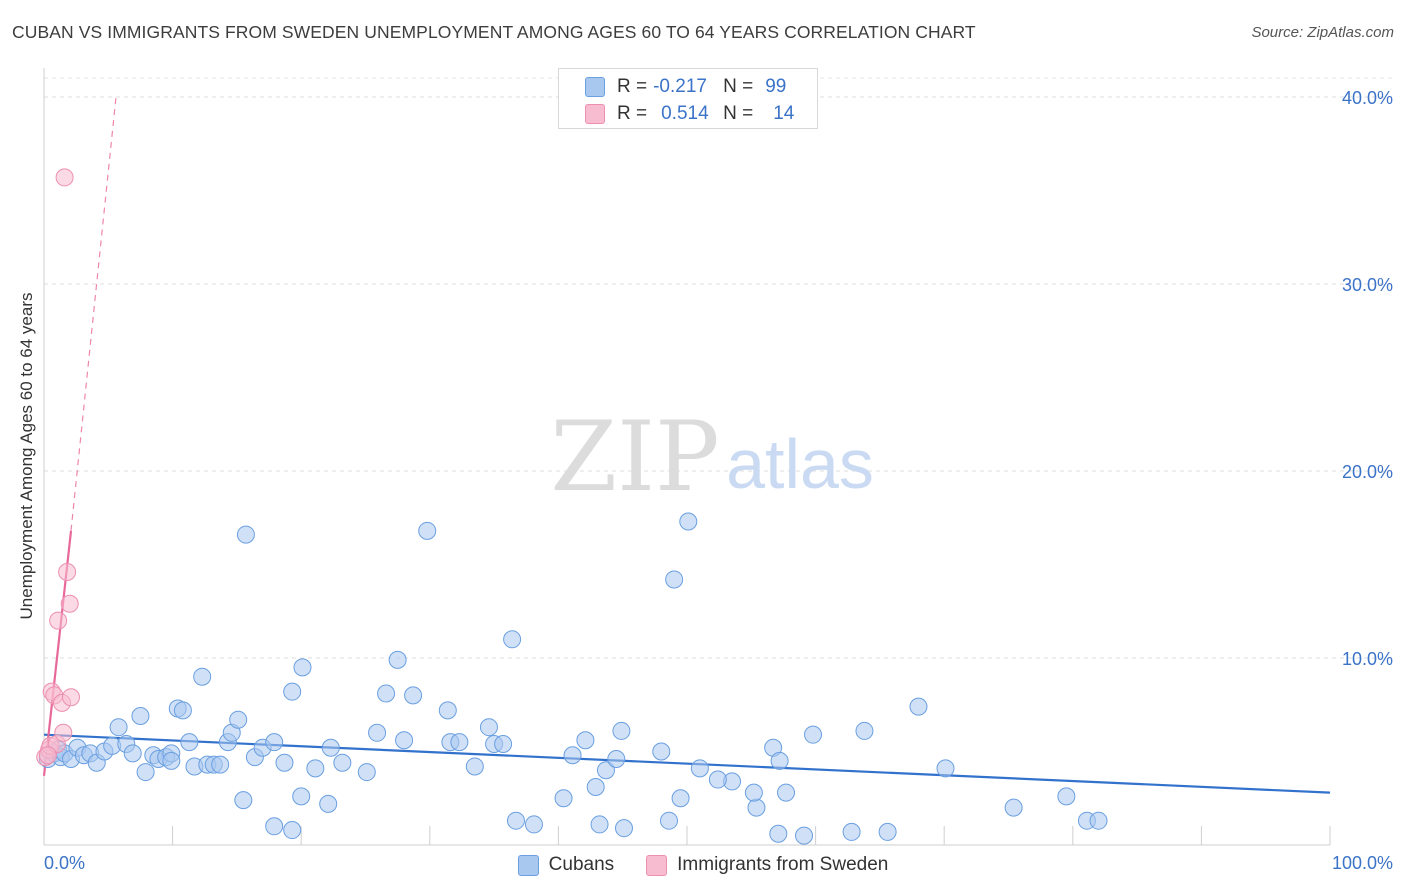 This screenshot has width=1406, height=892. I want to click on x-tick-label-min: 0.0%, so click(64, 863).